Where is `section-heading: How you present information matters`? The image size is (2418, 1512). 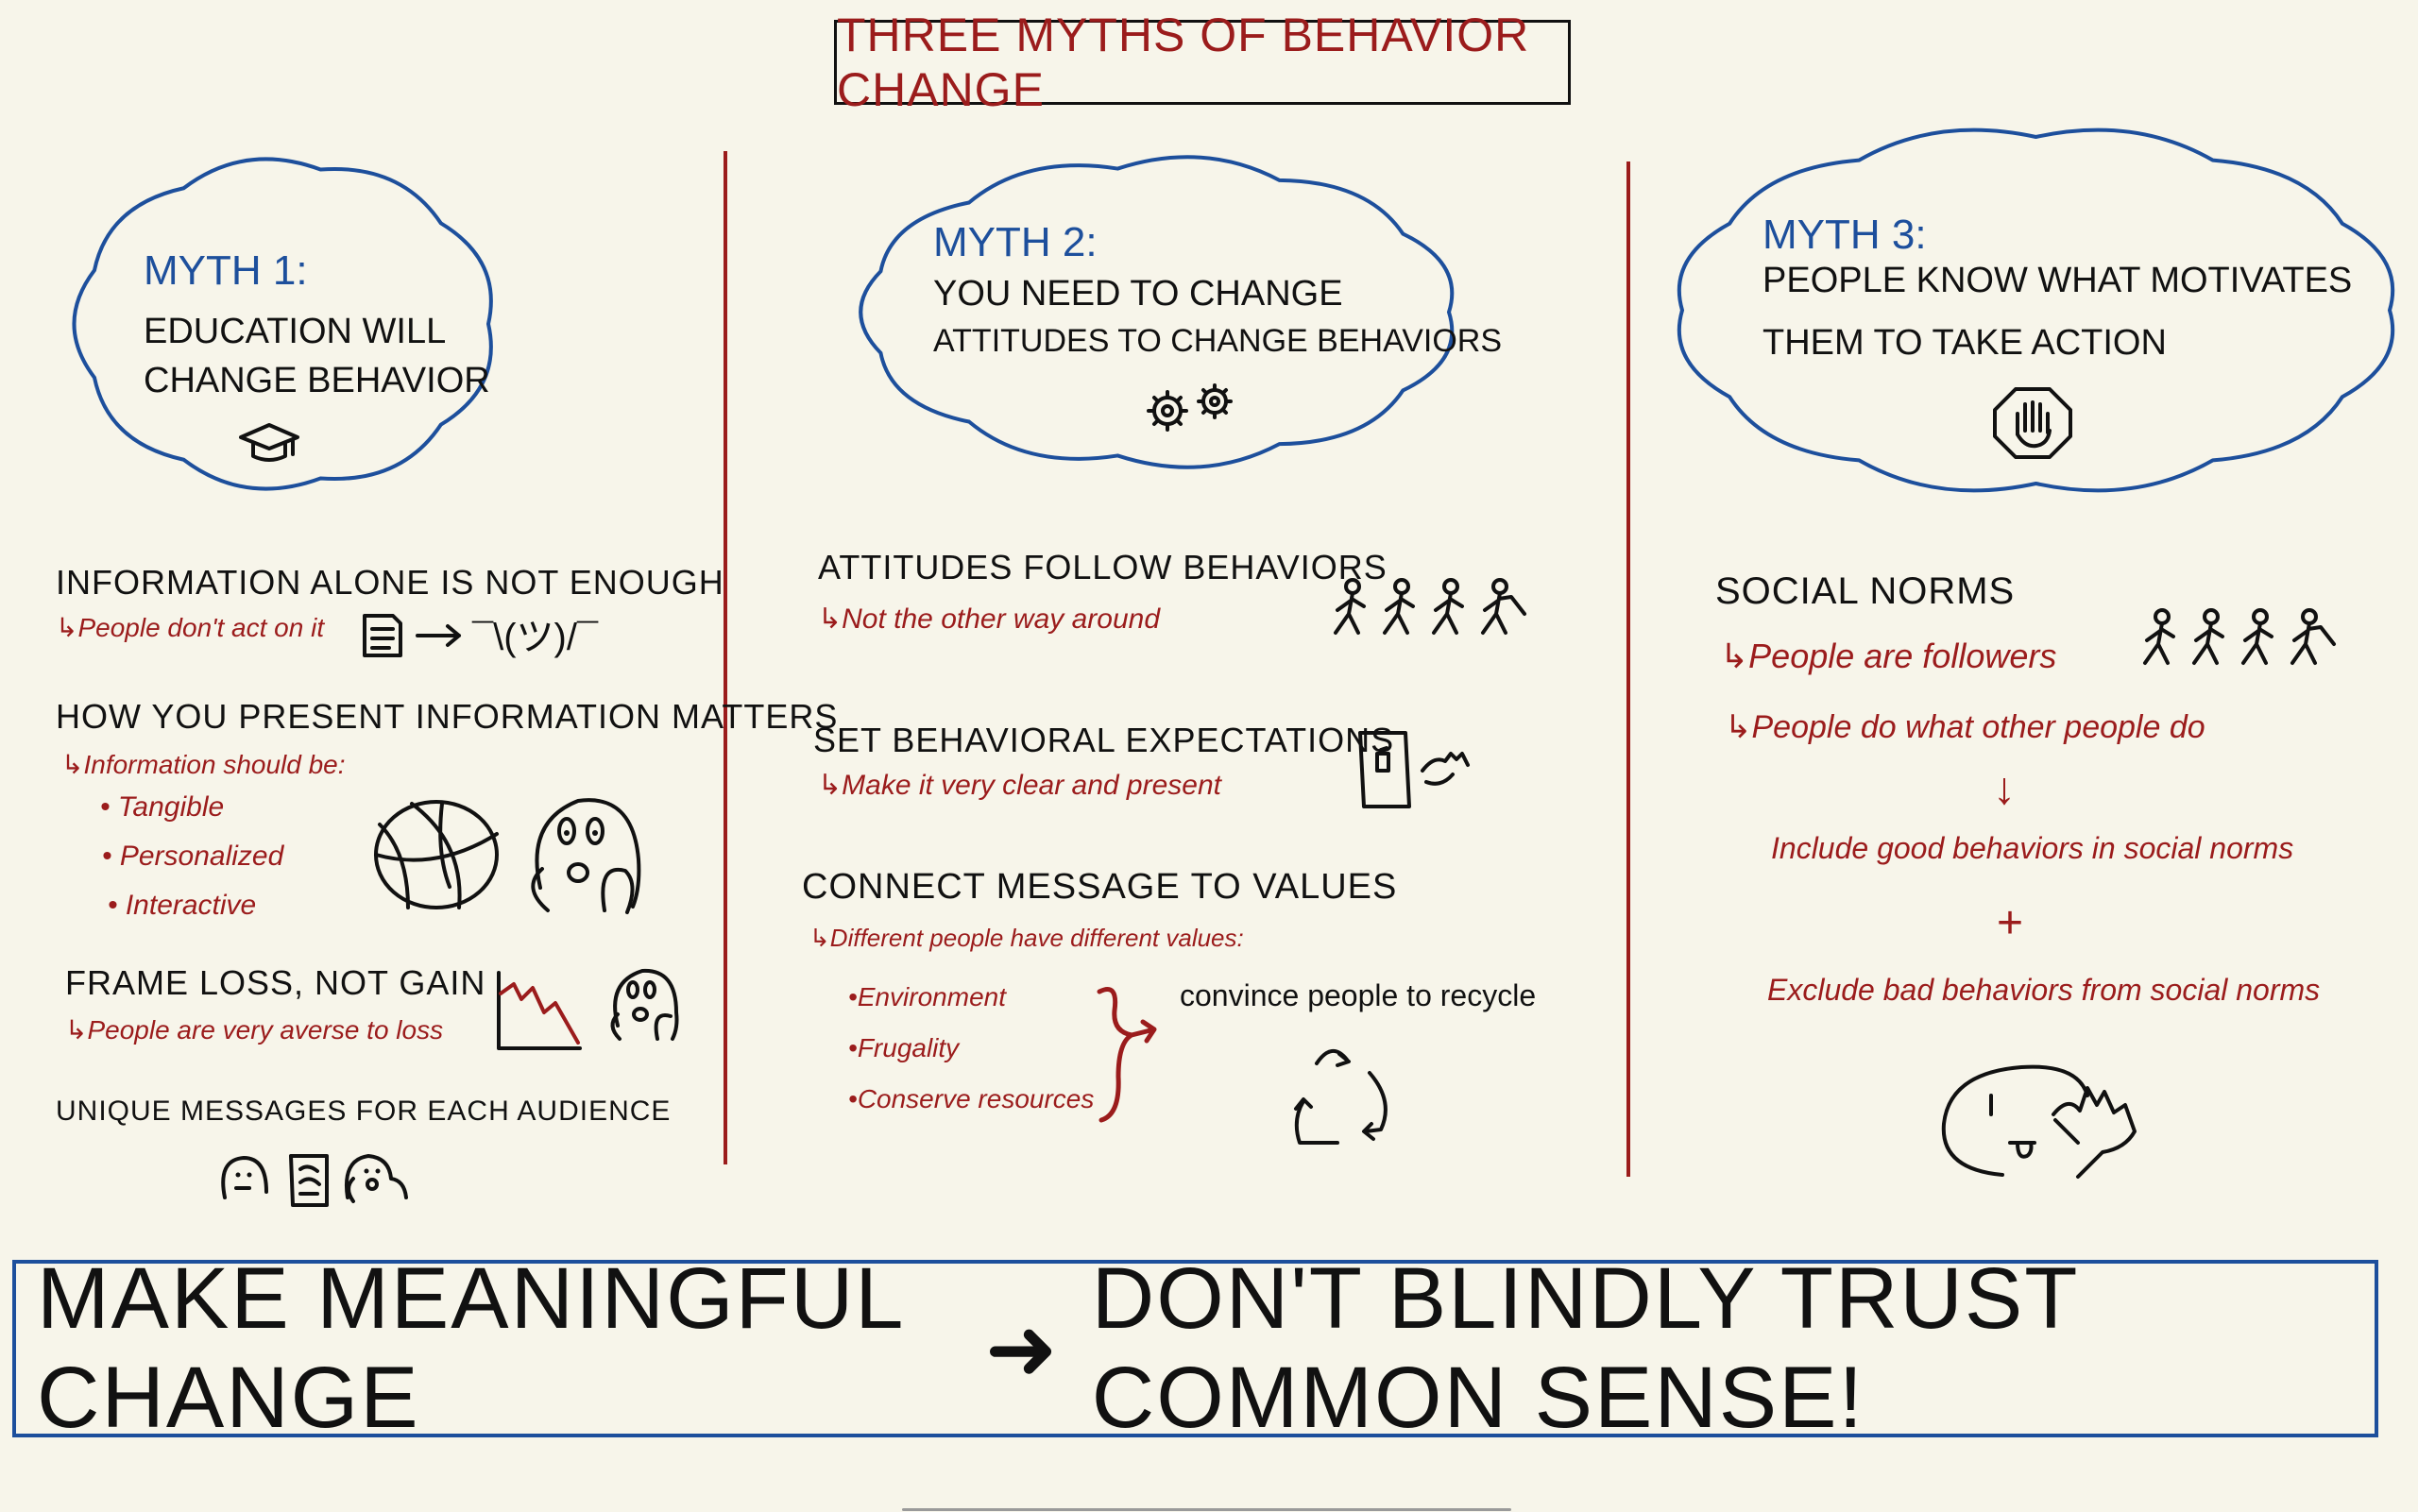
section-heading: How you present information matters is located at coordinates (447, 716).